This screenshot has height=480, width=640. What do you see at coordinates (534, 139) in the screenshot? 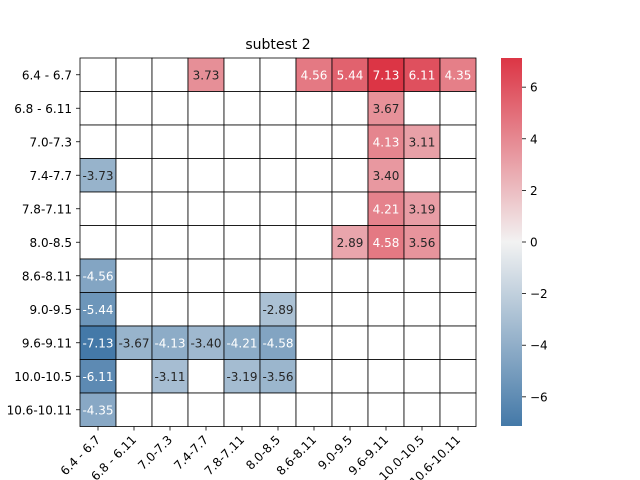
I see `colorbar-tick-label: 4` at bounding box center [534, 139].